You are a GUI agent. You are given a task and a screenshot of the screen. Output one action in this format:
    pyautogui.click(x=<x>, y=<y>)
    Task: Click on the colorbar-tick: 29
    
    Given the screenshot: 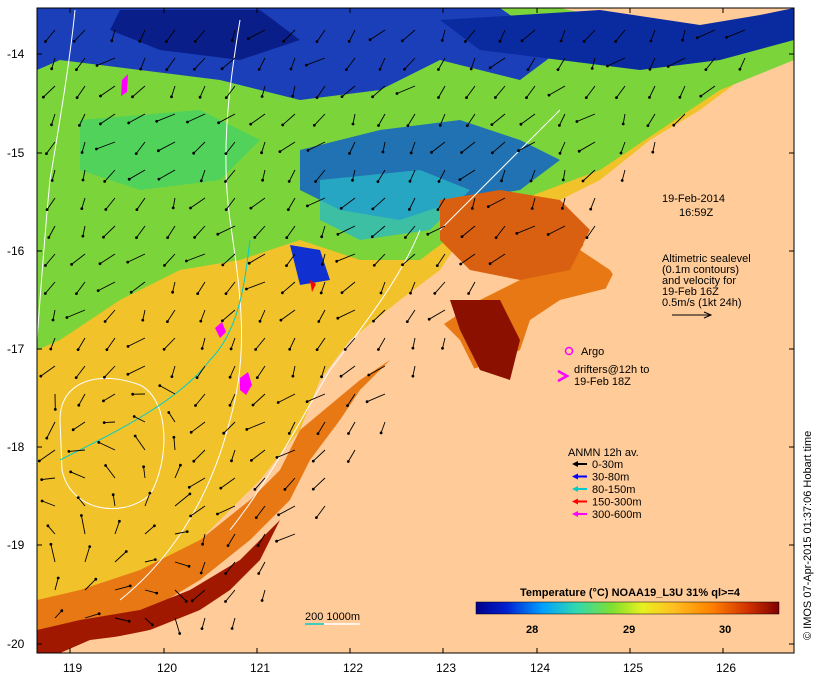 What is the action you would take?
    pyautogui.click(x=629, y=630)
    